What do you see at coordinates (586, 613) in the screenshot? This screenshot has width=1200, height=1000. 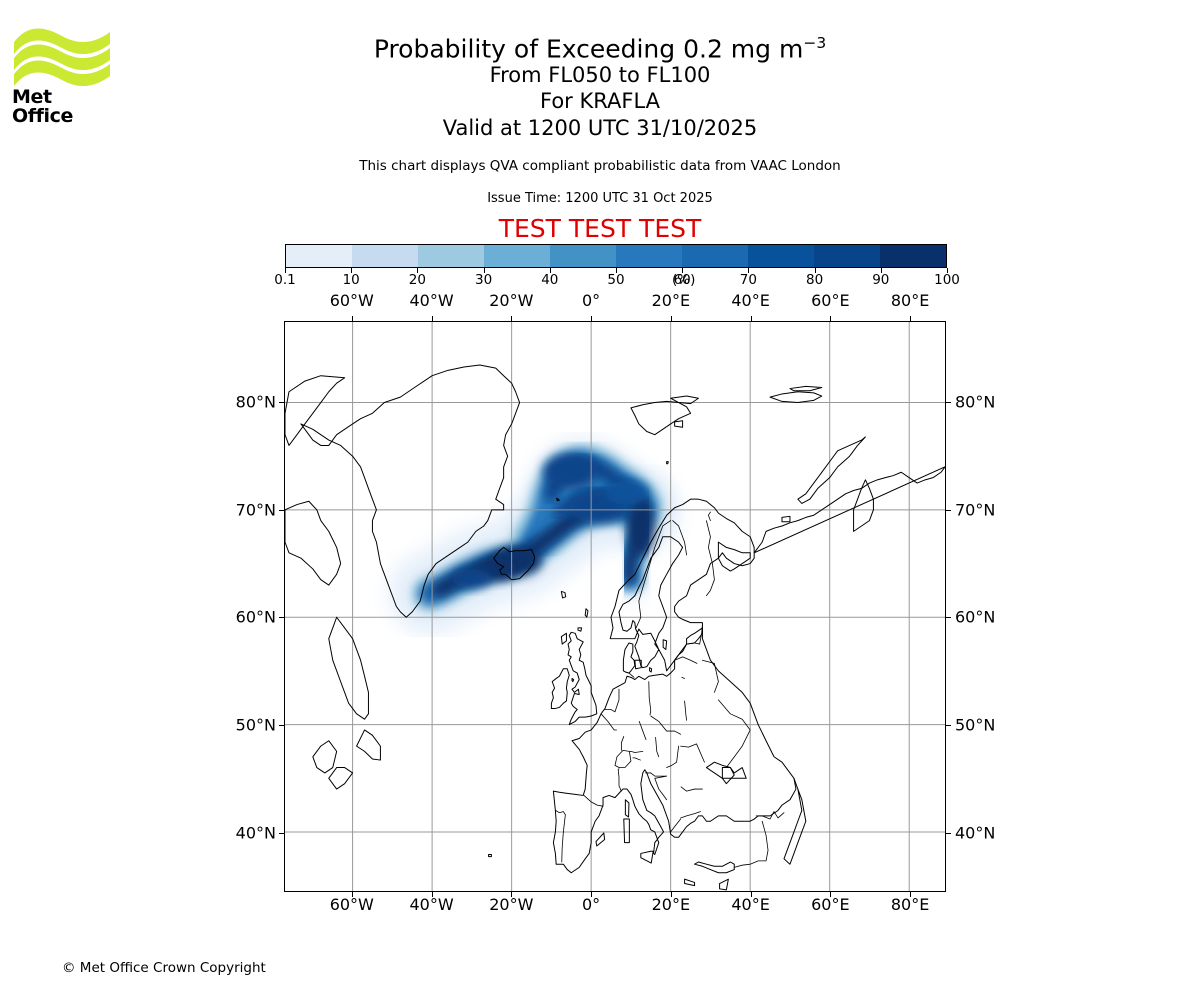 I see `coastline-shetland` at bounding box center [586, 613].